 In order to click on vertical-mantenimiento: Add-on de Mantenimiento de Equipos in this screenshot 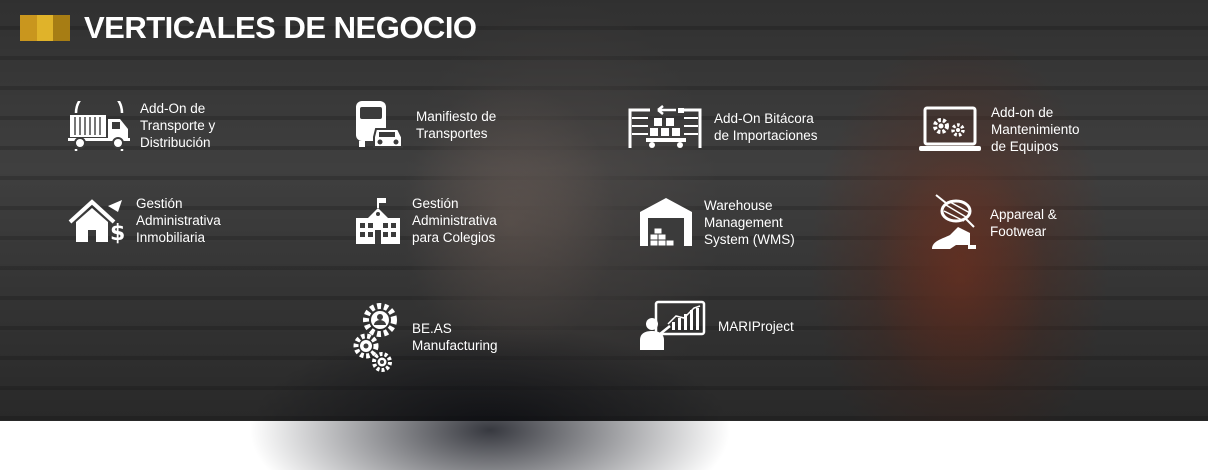, I will do `click(999, 129)`.